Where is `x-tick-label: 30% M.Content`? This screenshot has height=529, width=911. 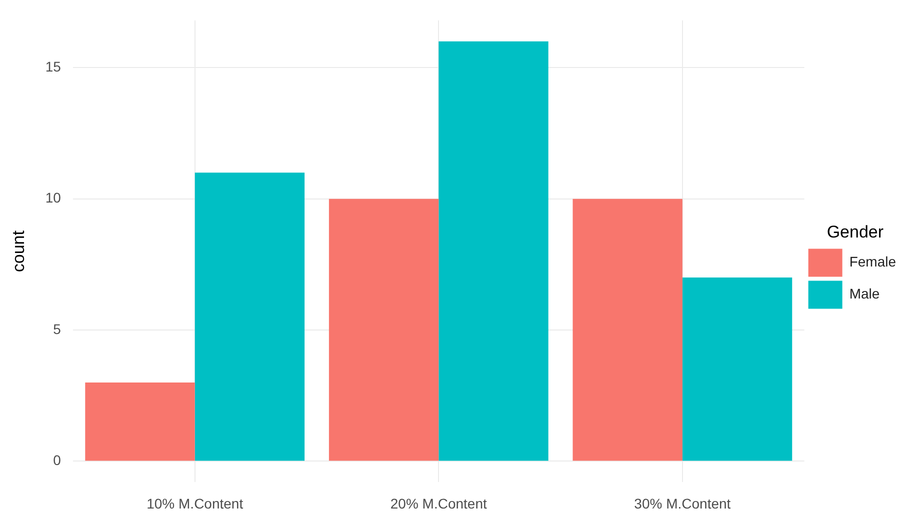 x-tick-label: 30% M.Content is located at coordinates (682, 503).